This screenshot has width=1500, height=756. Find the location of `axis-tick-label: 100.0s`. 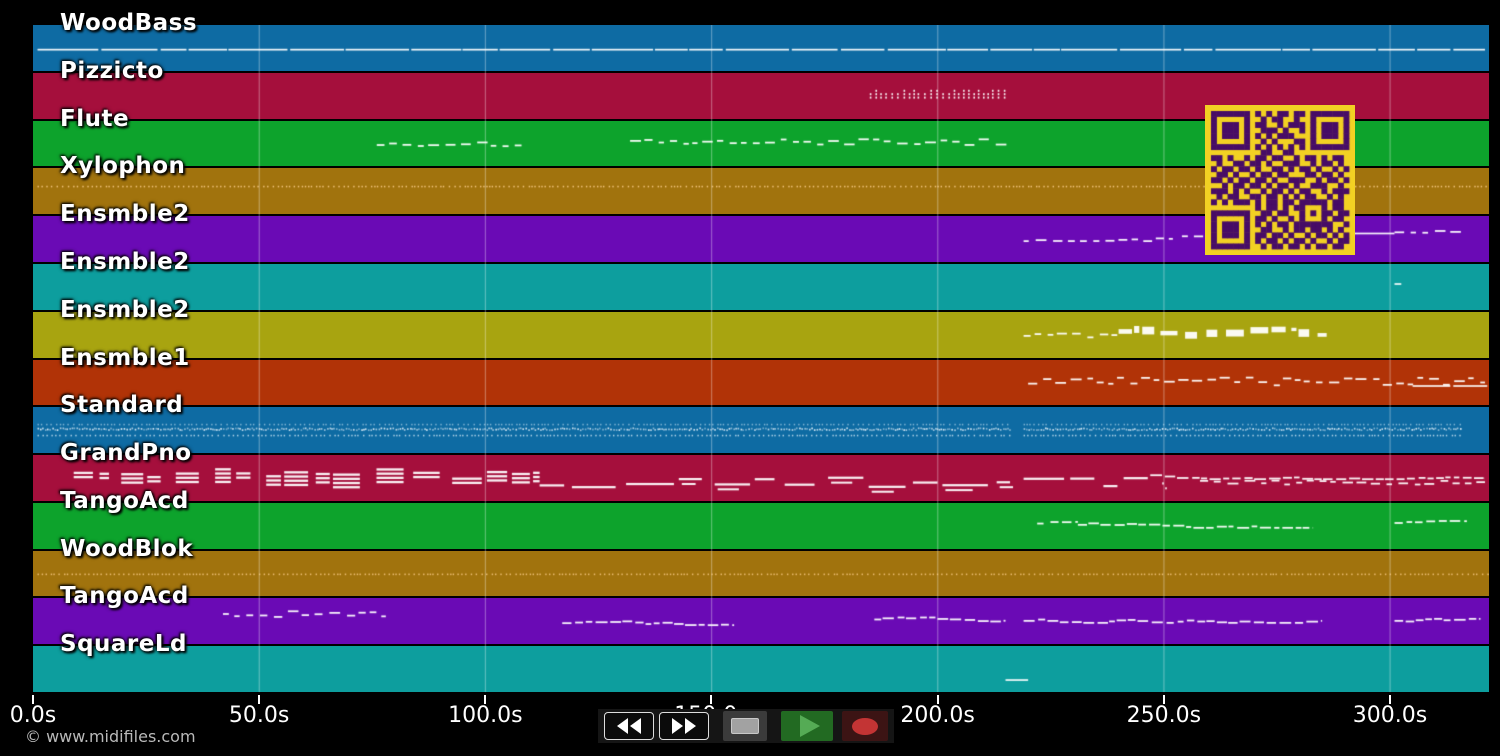

axis-tick-label: 100.0s is located at coordinates (485, 715).